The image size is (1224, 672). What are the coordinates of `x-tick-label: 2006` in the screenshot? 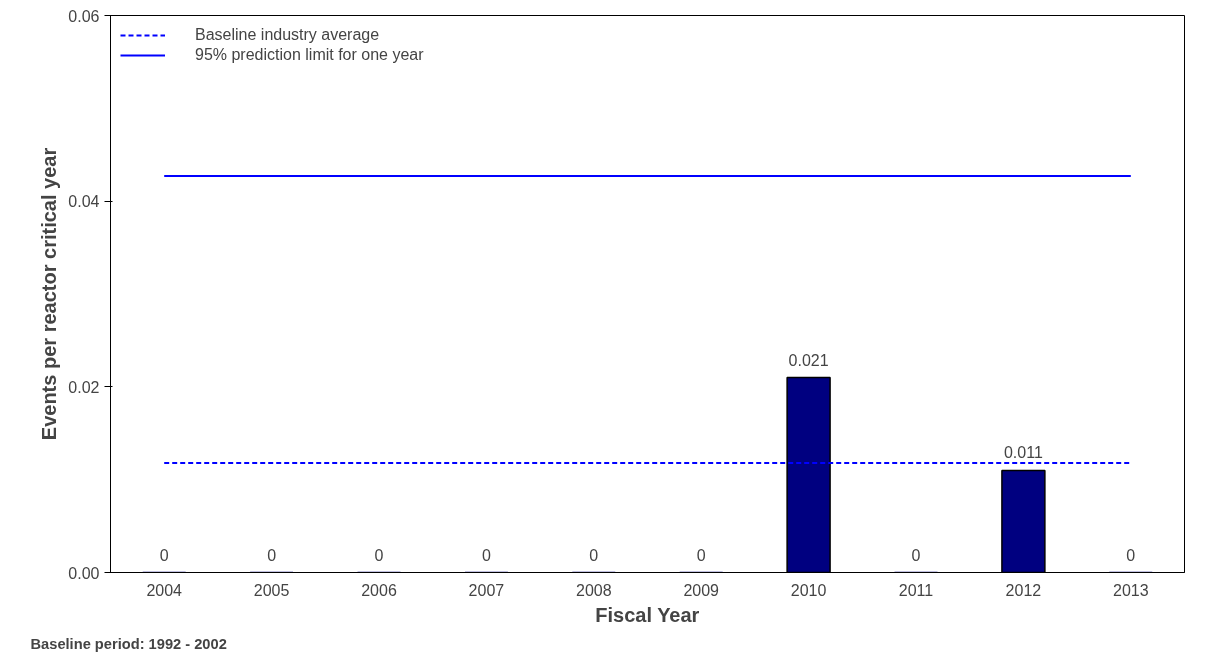 It's located at (379, 590).